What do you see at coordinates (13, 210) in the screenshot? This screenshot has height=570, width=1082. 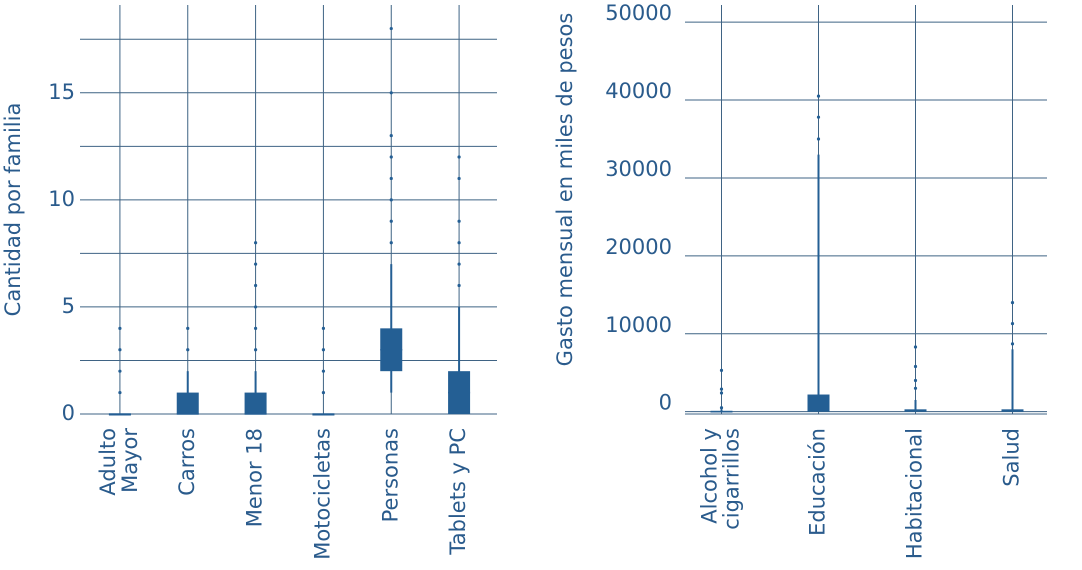 I see `y-axis-label: Cantidad por familia` at bounding box center [13, 210].